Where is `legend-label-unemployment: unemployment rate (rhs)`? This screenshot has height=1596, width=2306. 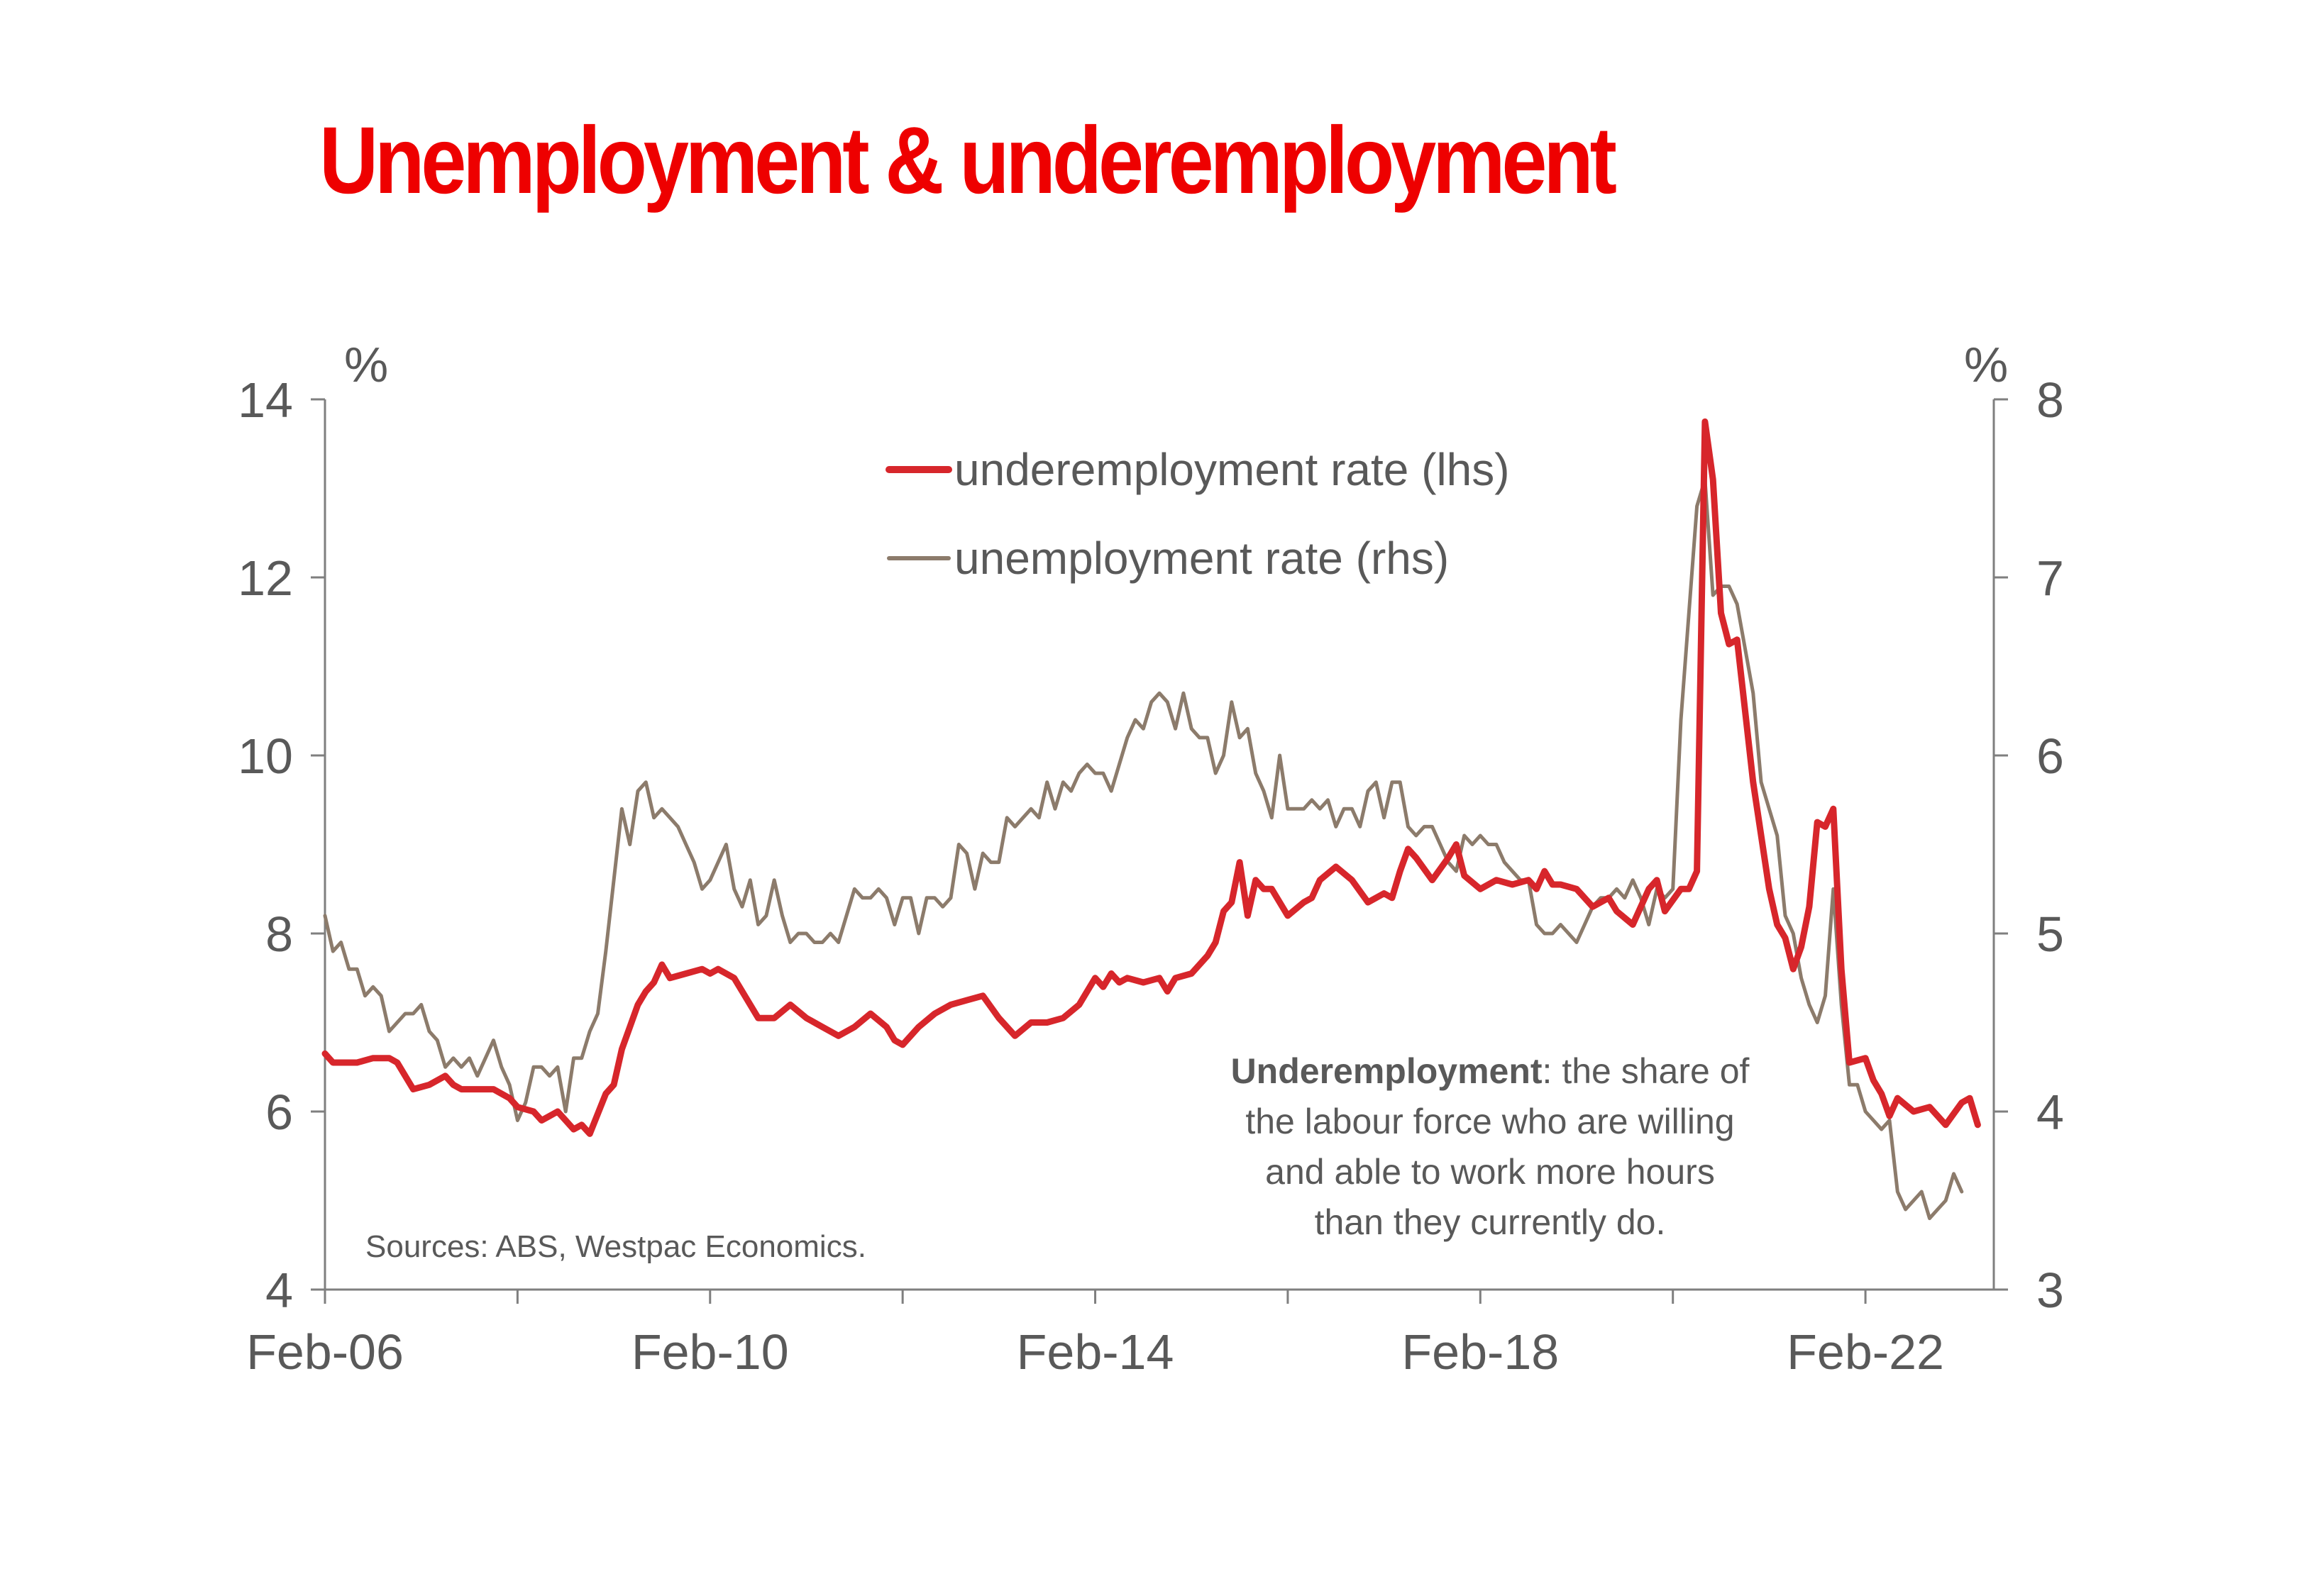
legend-label-unemployment: unemployment rate (rhs) is located at coordinates (1201, 558).